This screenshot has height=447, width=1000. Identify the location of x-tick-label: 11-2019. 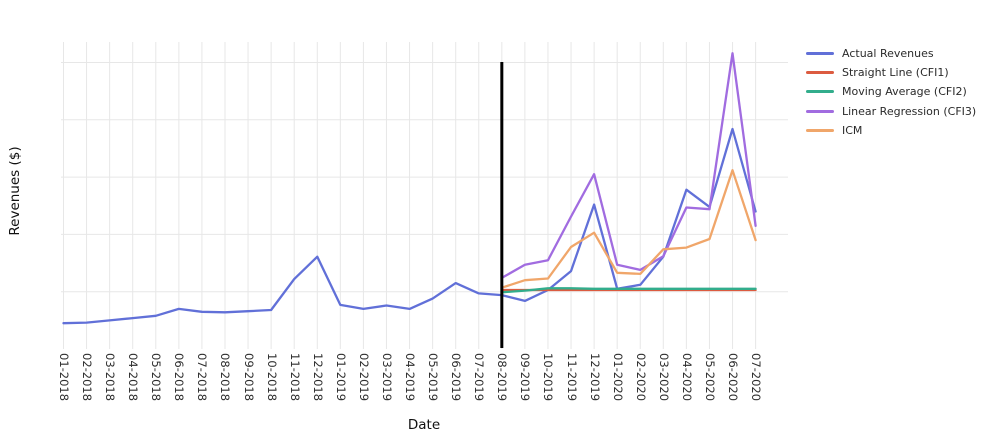
(571, 377).